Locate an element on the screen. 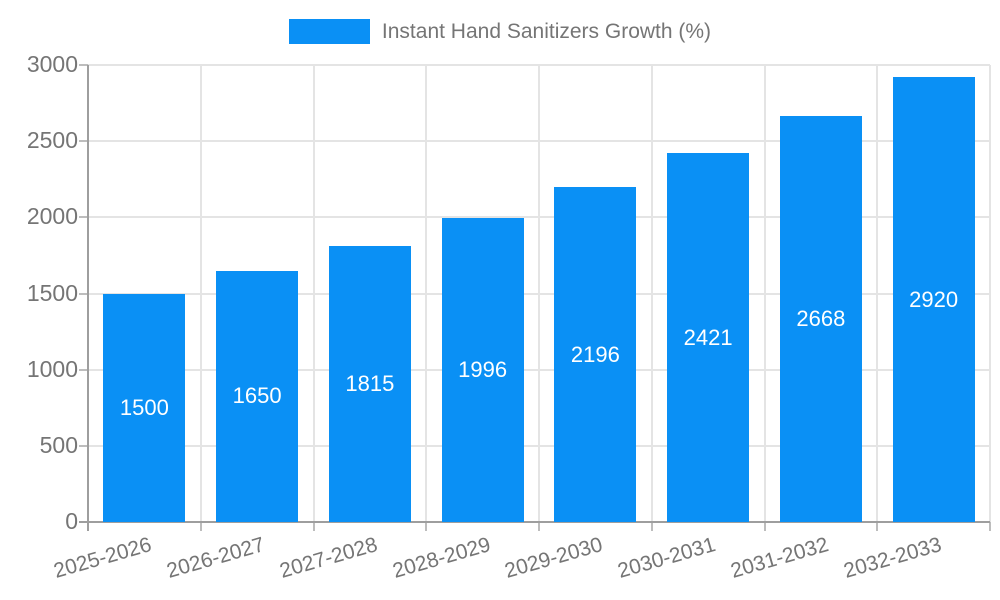 This screenshot has height=600, width=1000. bar-value-label: 1815 is located at coordinates (370, 383).